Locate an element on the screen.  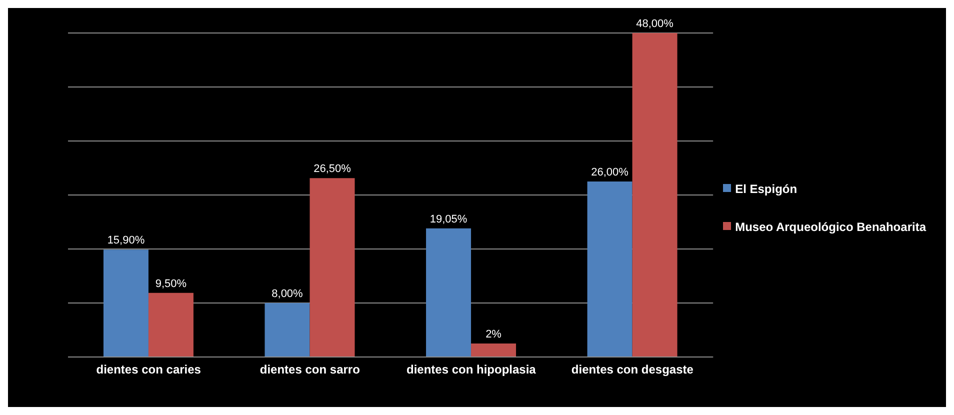
x-tick-label: dientes con desgaste is located at coordinates (632, 369).